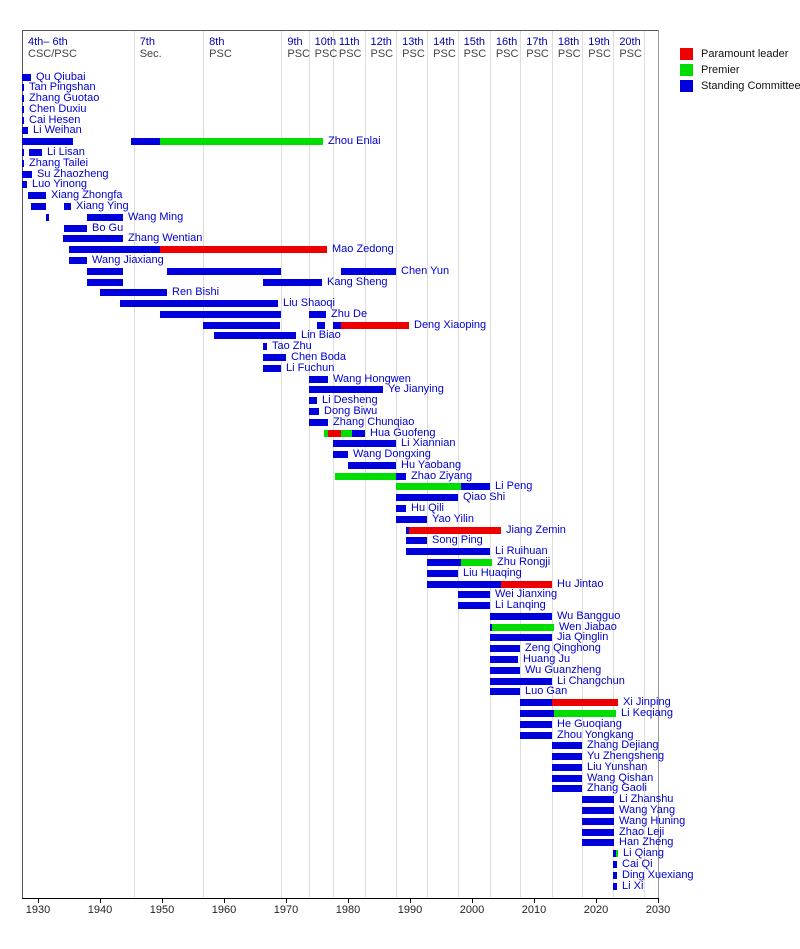  Describe the element at coordinates (630, 42) in the screenshot. I see `congress-label: 20th` at that location.